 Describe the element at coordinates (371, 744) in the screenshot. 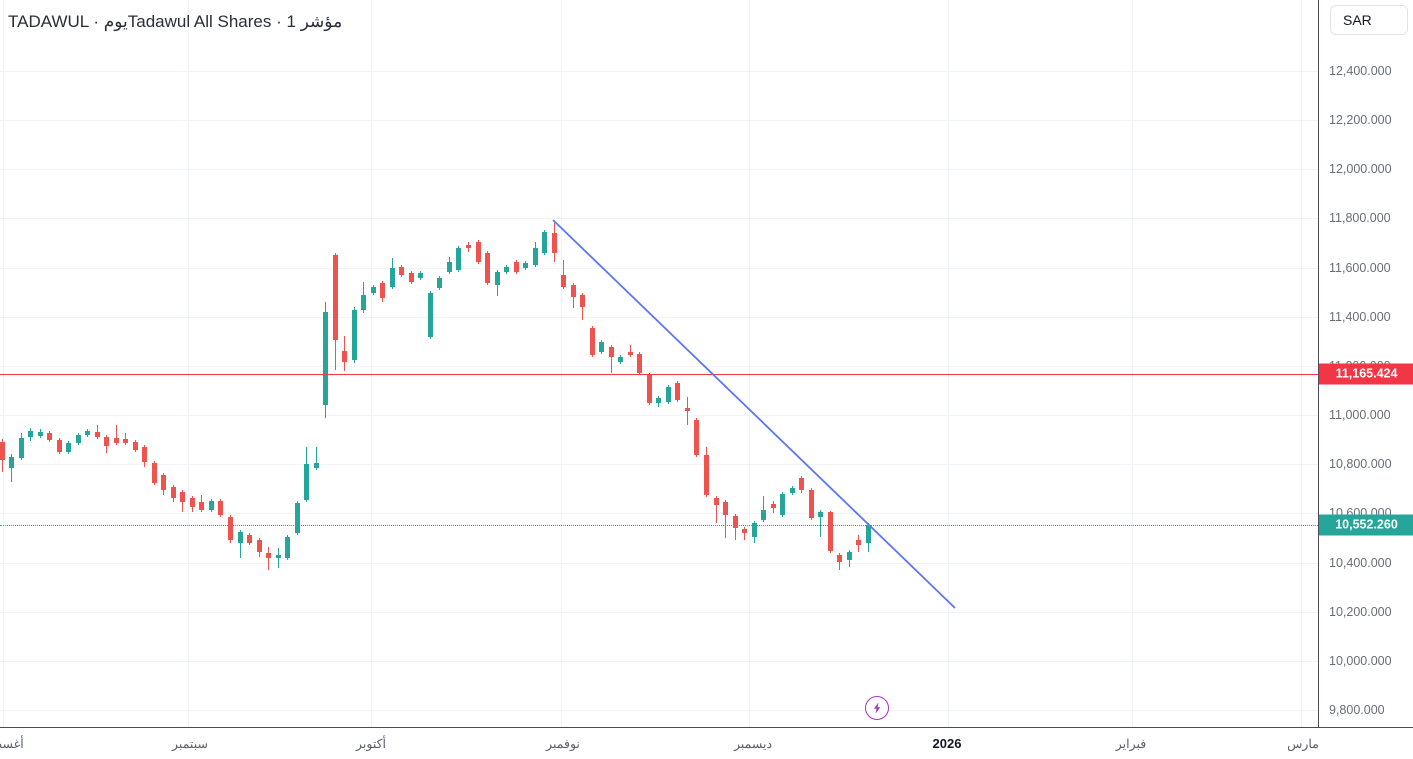

I see `time-axis-label: أكتوبر` at that location.